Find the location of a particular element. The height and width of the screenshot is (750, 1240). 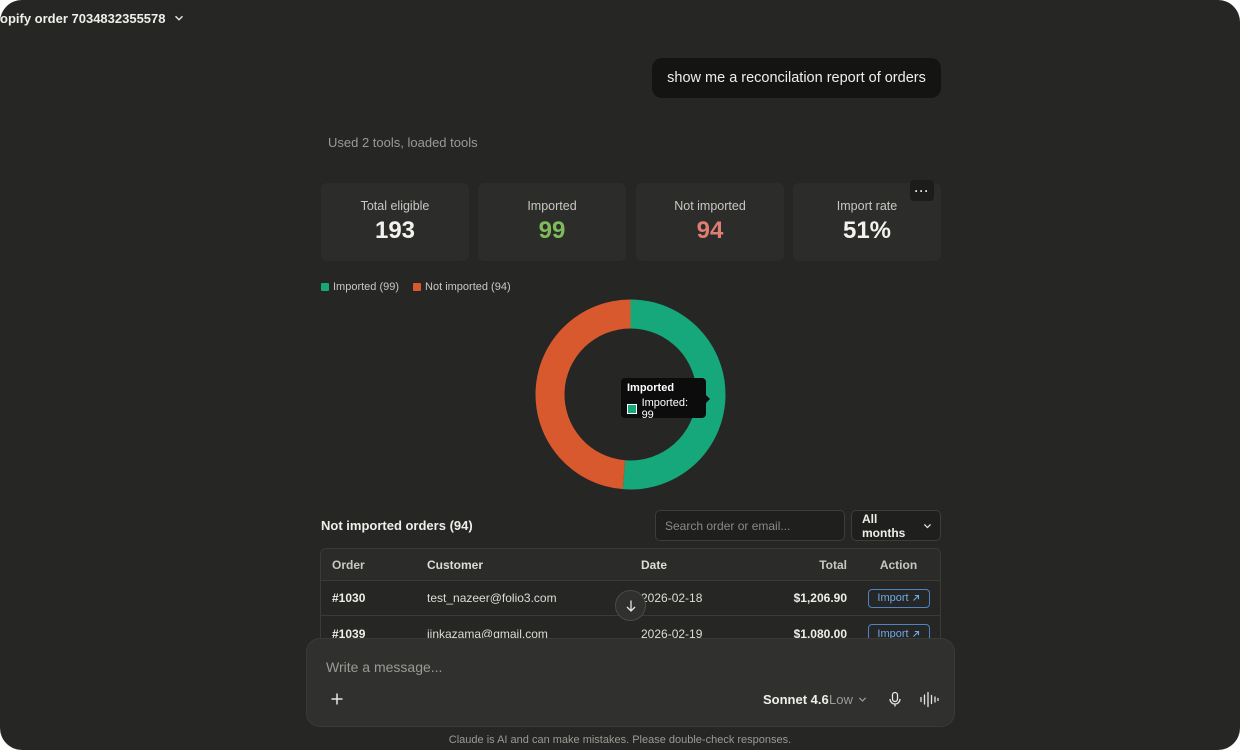

model-selector: Sonnet 4.6 is located at coordinates (796, 699).